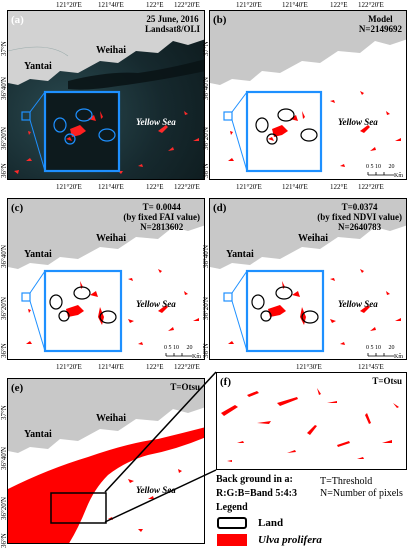  Describe the element at coordinates (290, 540) in the screenshot. I see `legend-label-algae: Ulva prolifera` at that location.